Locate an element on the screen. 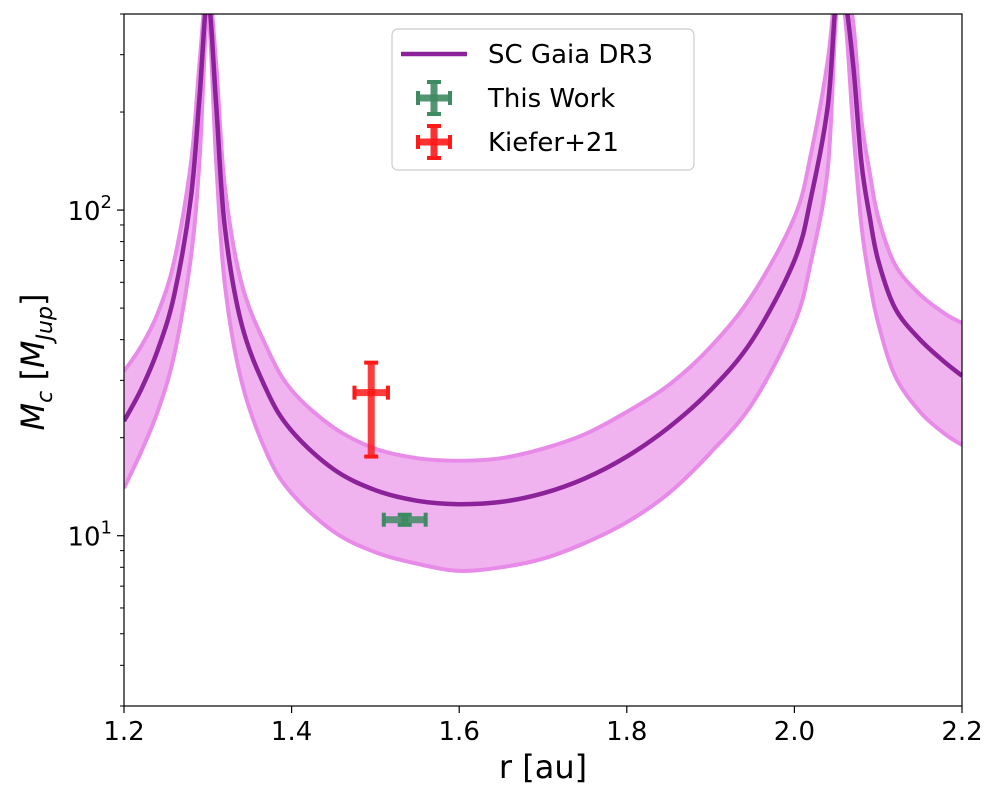 This screenshot has height=800, width=1000. y-tick-label: 10¹ is located at coordinates (89, 535).